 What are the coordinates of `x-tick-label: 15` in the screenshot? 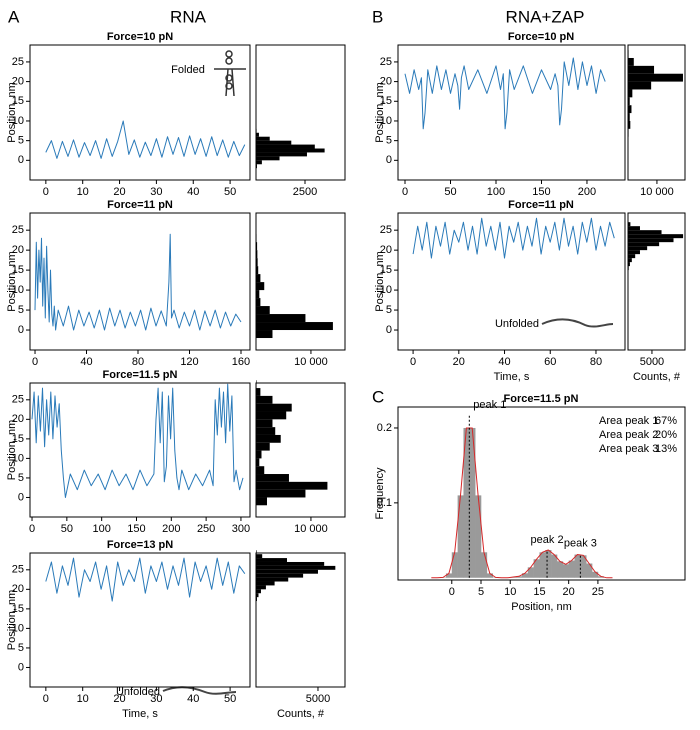 It's located at (539, 592).